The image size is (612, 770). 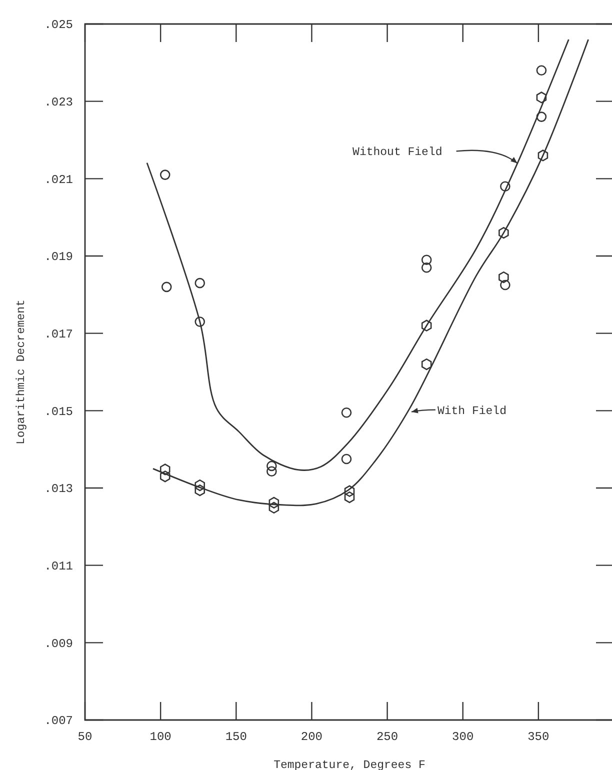 What do you see at coordinates (58, 567) in the screenshot?
I see `y-tick-label: .011` at bounding box center [58, 567].